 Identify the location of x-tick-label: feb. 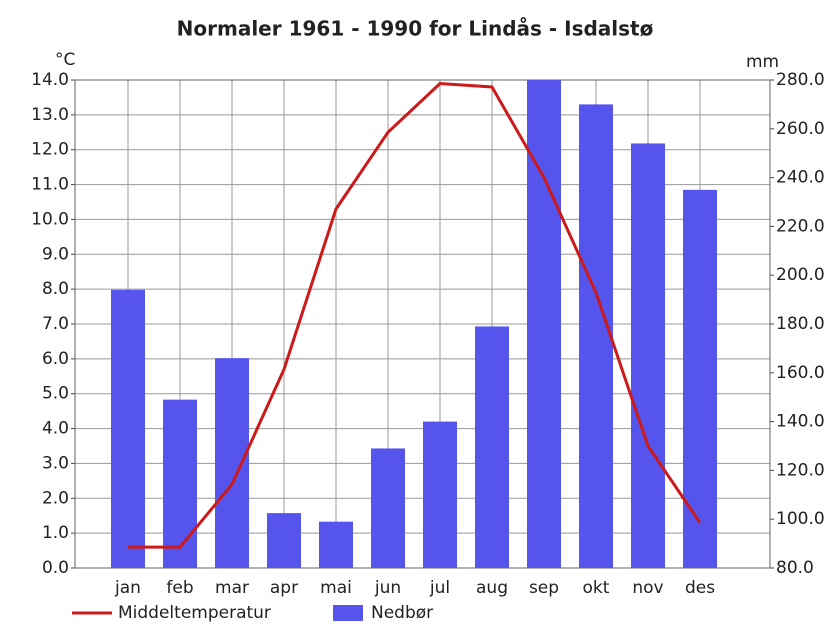
(179, 588).